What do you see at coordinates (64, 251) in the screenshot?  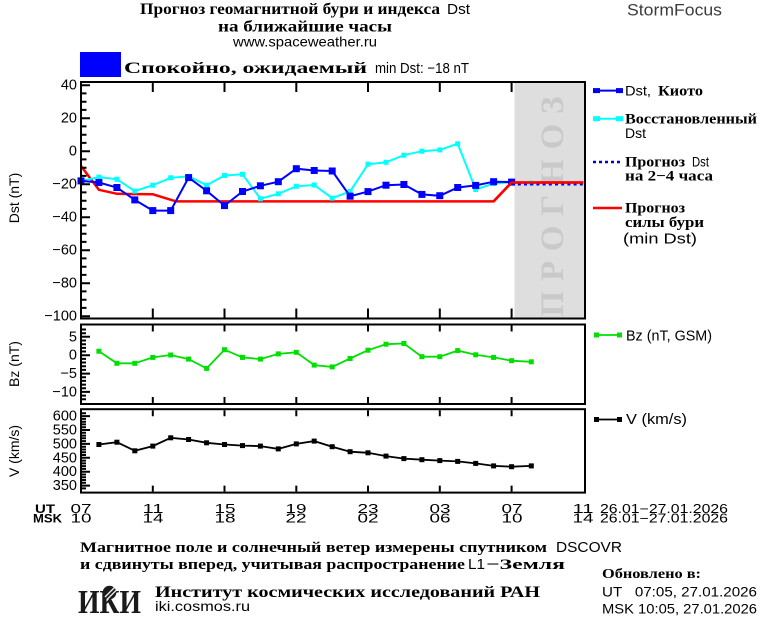 I see `svg-text: −60` at bounding box center [64, 251].